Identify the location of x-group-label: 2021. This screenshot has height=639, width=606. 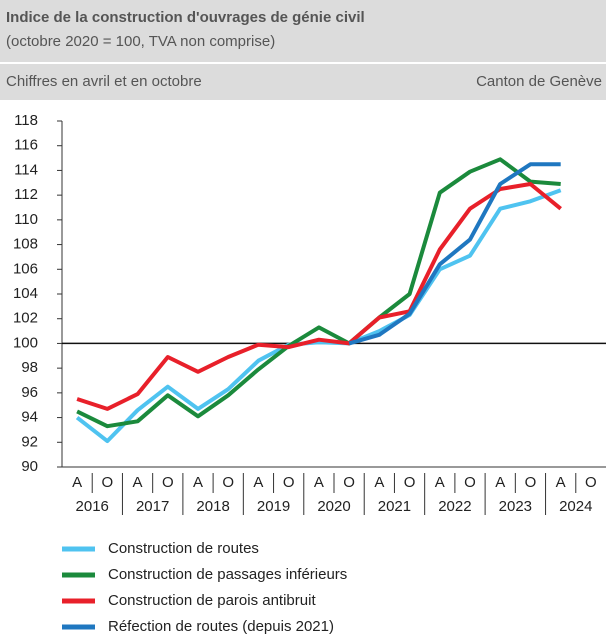
(394, 506).